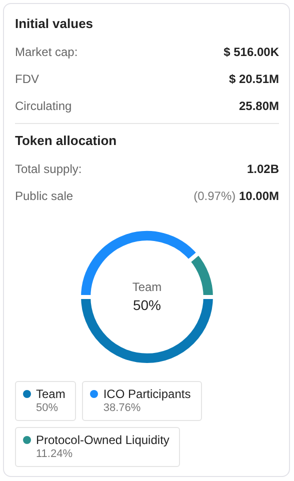 The width and height of the screenshot is (294, 481). I want to click on slice-label: Team, so click(147, 287).